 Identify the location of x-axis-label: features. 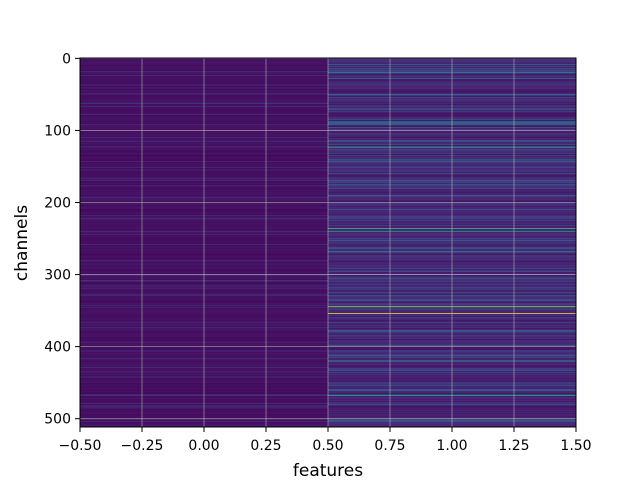
(328, 470).